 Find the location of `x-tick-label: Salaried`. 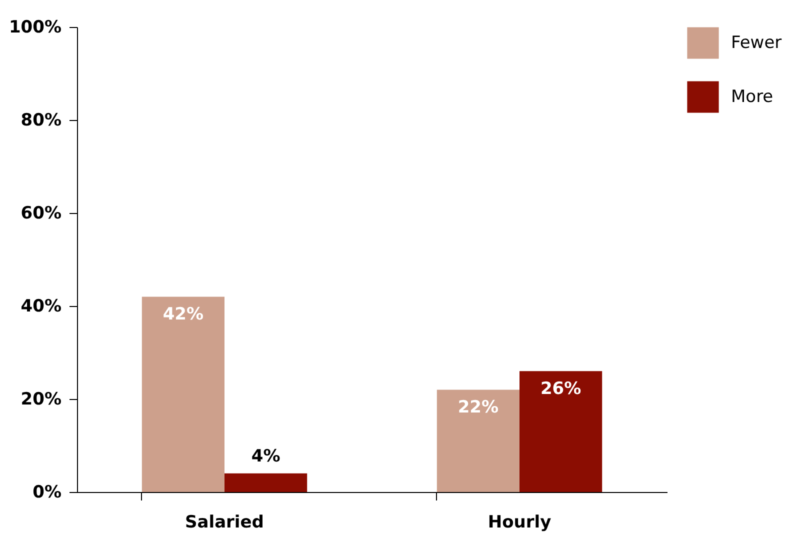

x-tick-label: Salaried is located at coordinates (224, 522).